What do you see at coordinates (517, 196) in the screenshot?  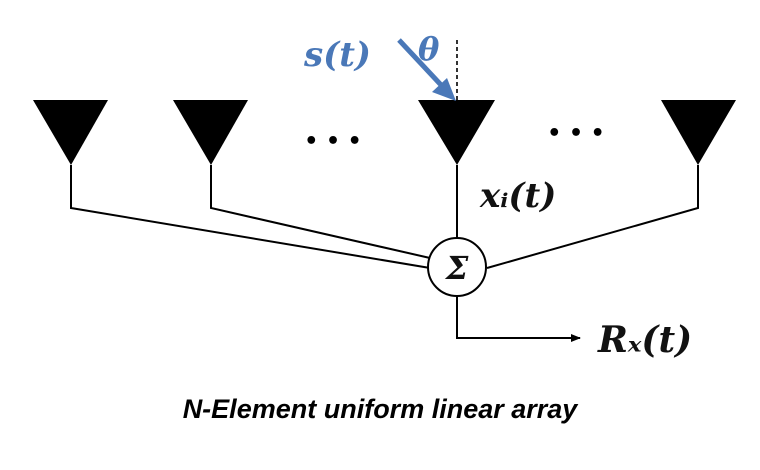 I see `element-output-label: xᵢ(t)` at bounding box center [517, 196].